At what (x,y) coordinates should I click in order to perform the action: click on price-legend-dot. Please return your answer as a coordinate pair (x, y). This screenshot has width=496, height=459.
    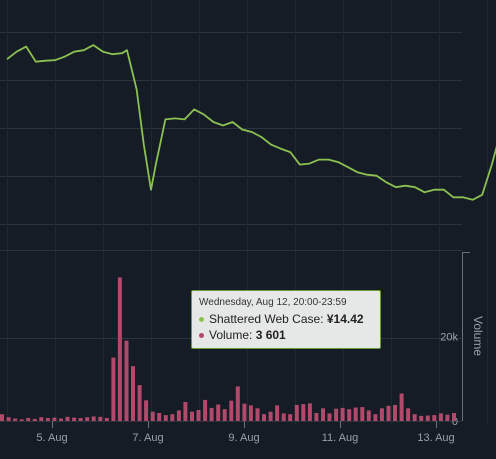
    Looking at the image, I should click on (201, 320).